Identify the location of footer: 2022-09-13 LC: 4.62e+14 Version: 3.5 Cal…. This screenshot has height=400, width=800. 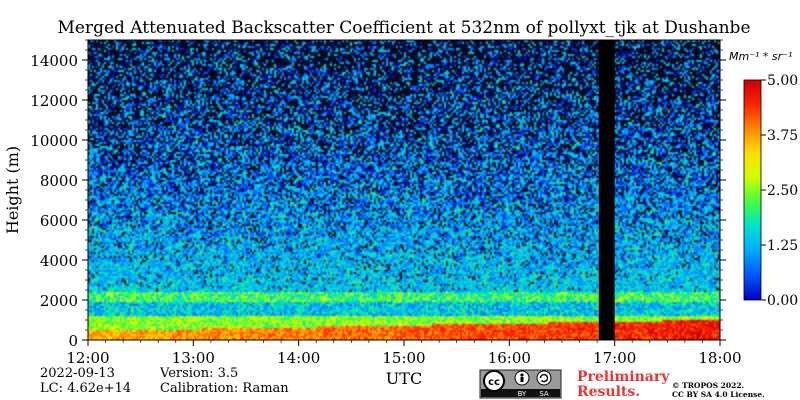
(402, 383).